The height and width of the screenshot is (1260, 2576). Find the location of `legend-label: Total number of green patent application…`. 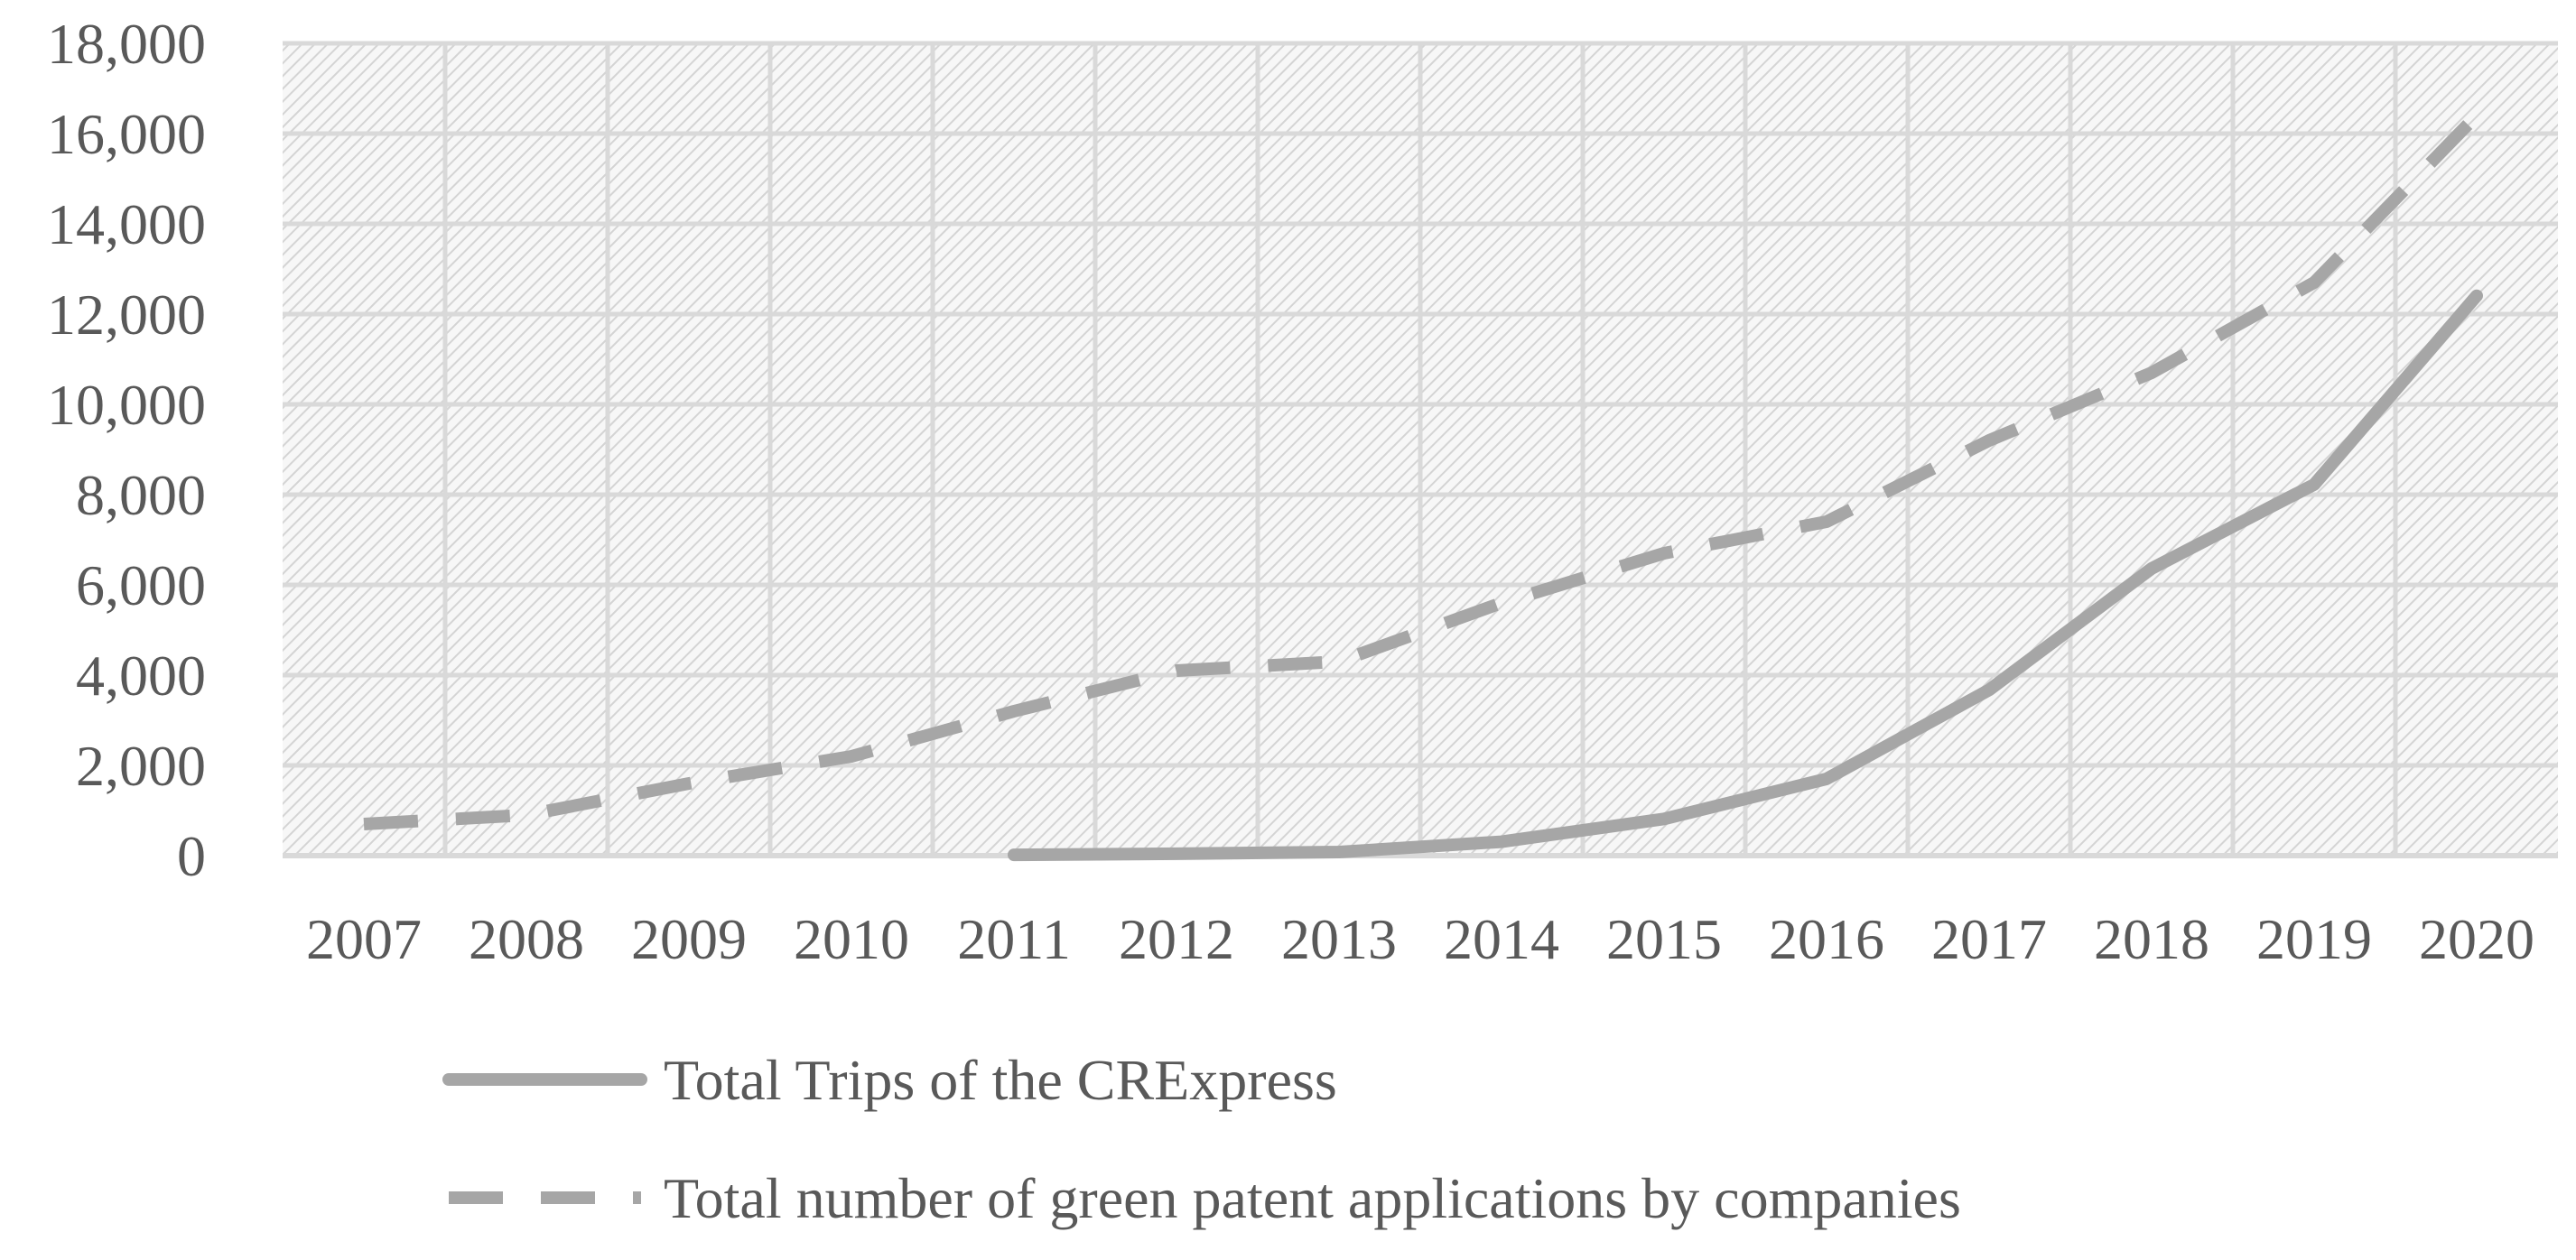

legend-label: Total number of green patent application… is located at coordinates (1312, 1198).